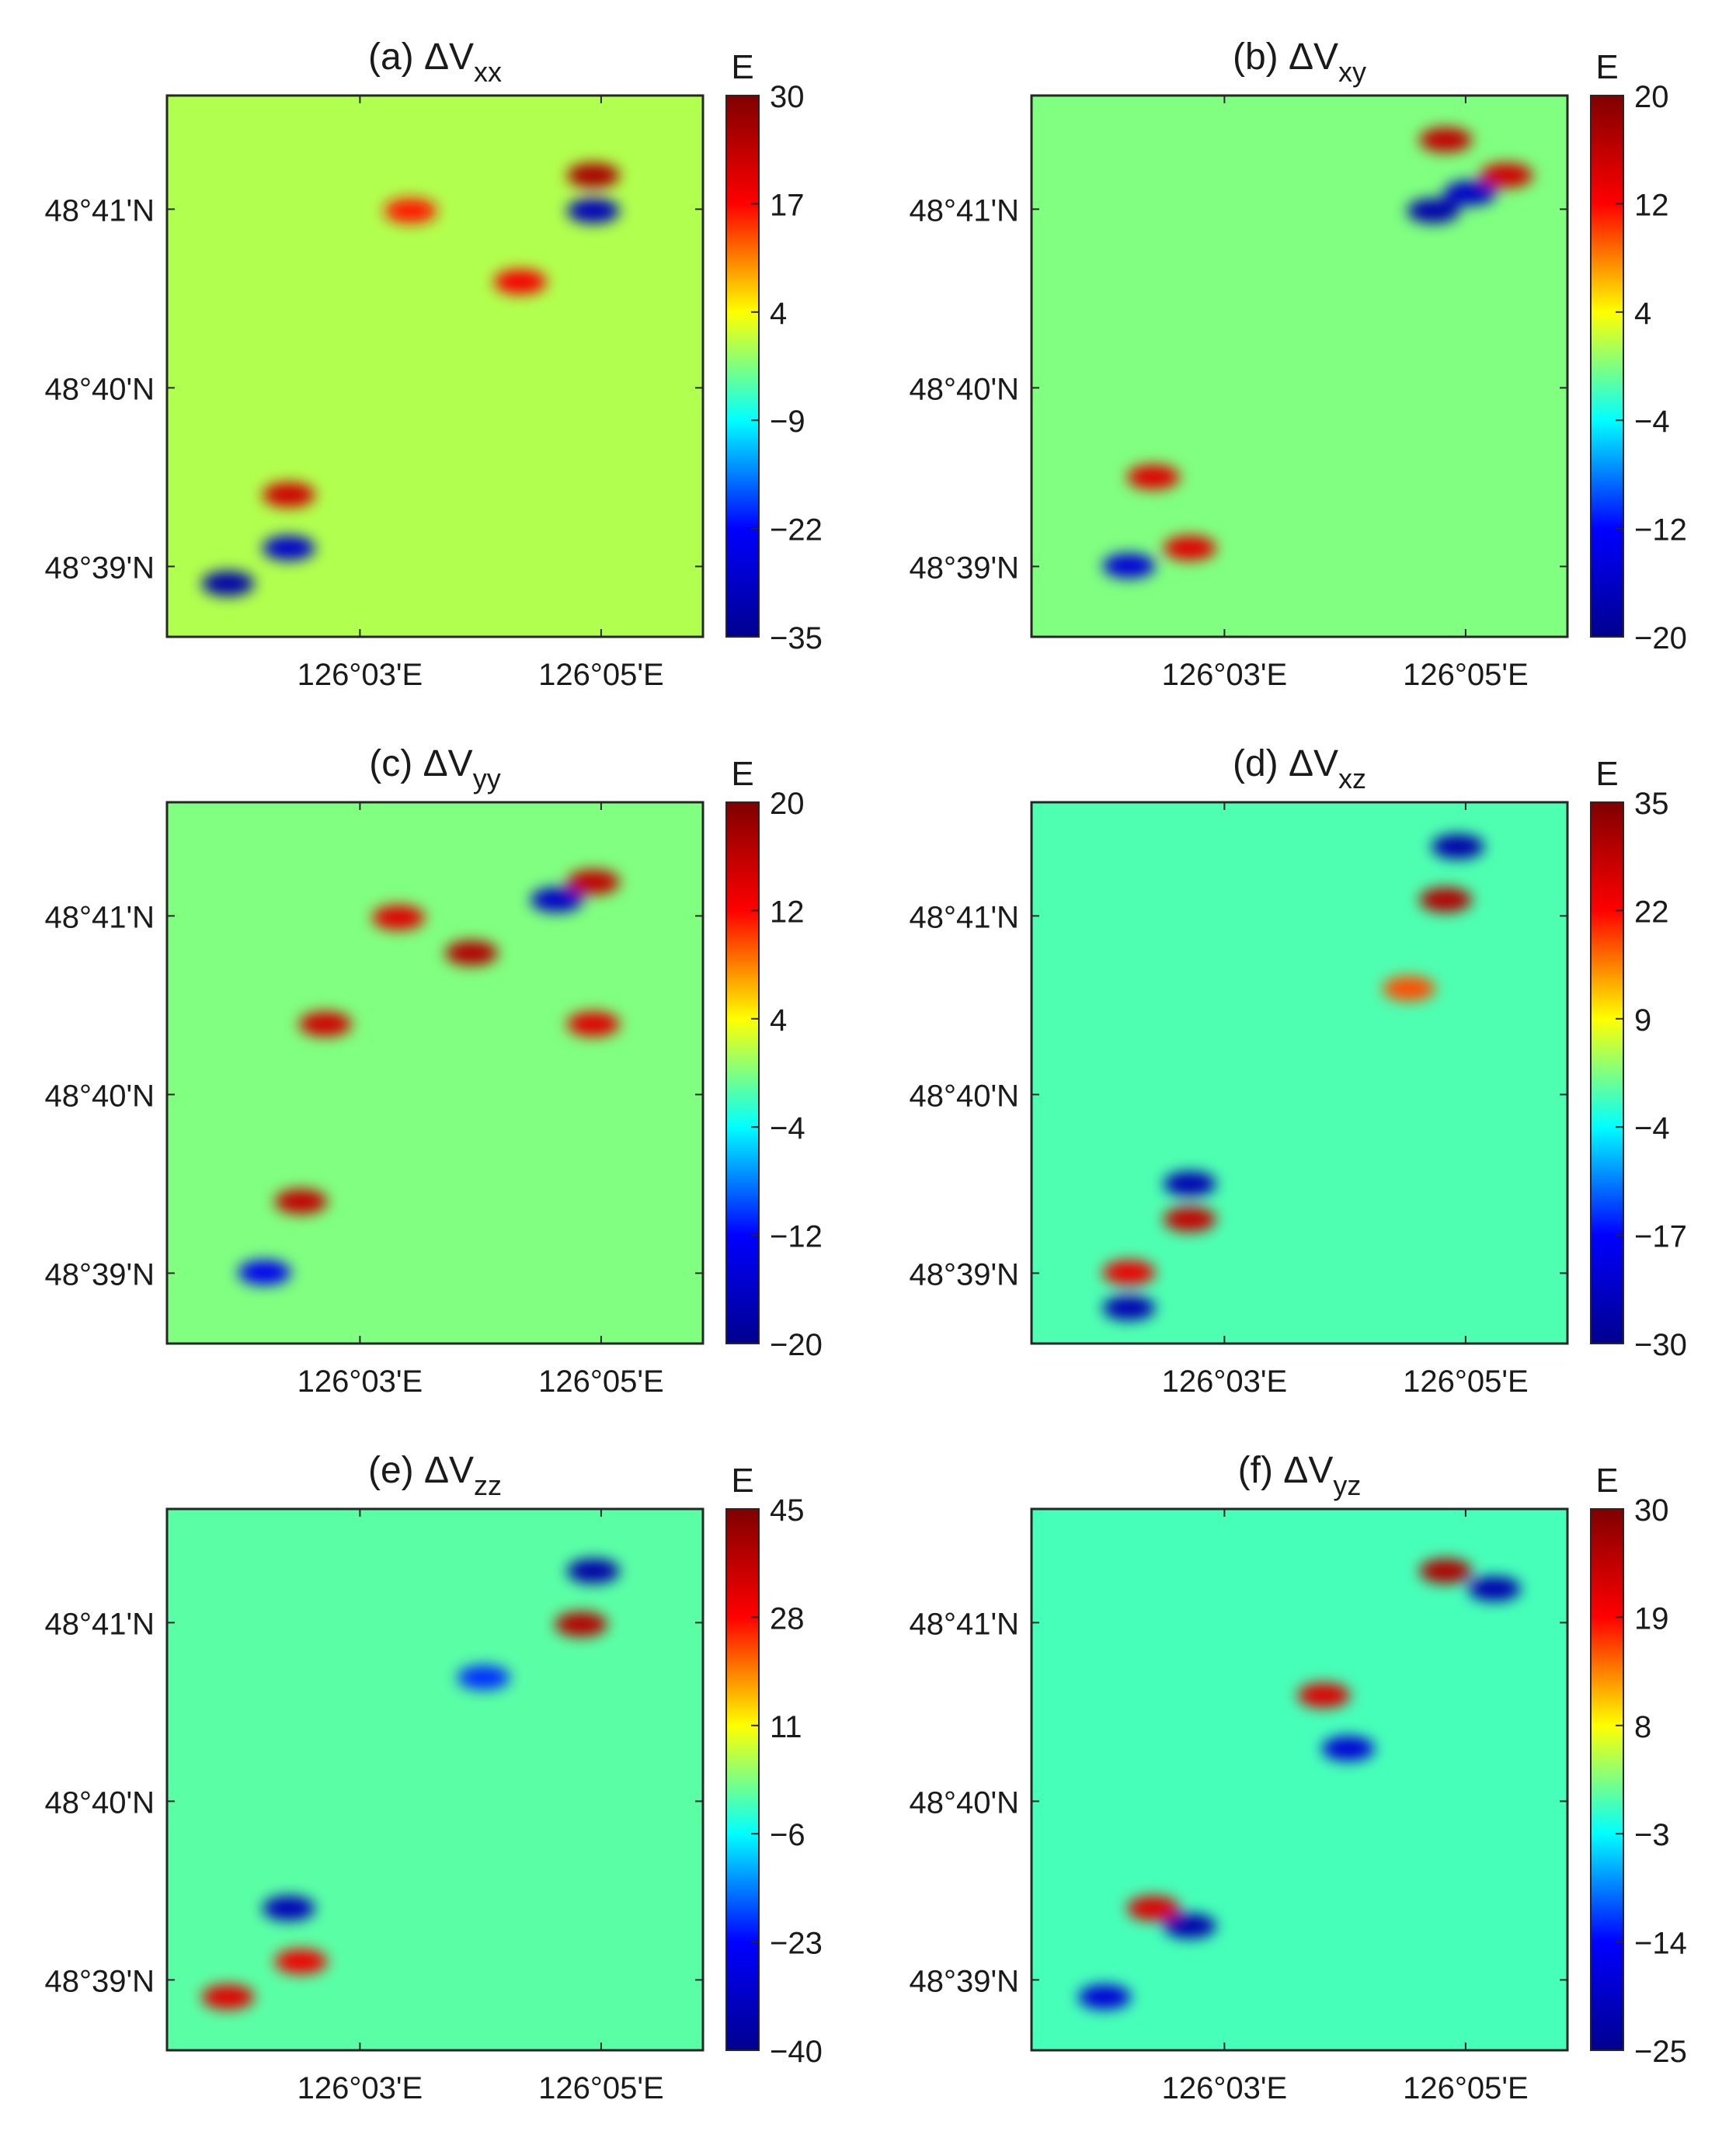 The image size is (1736, 2152). I want to click on colorbar-tick-label: 30, so click(1652, 1511).